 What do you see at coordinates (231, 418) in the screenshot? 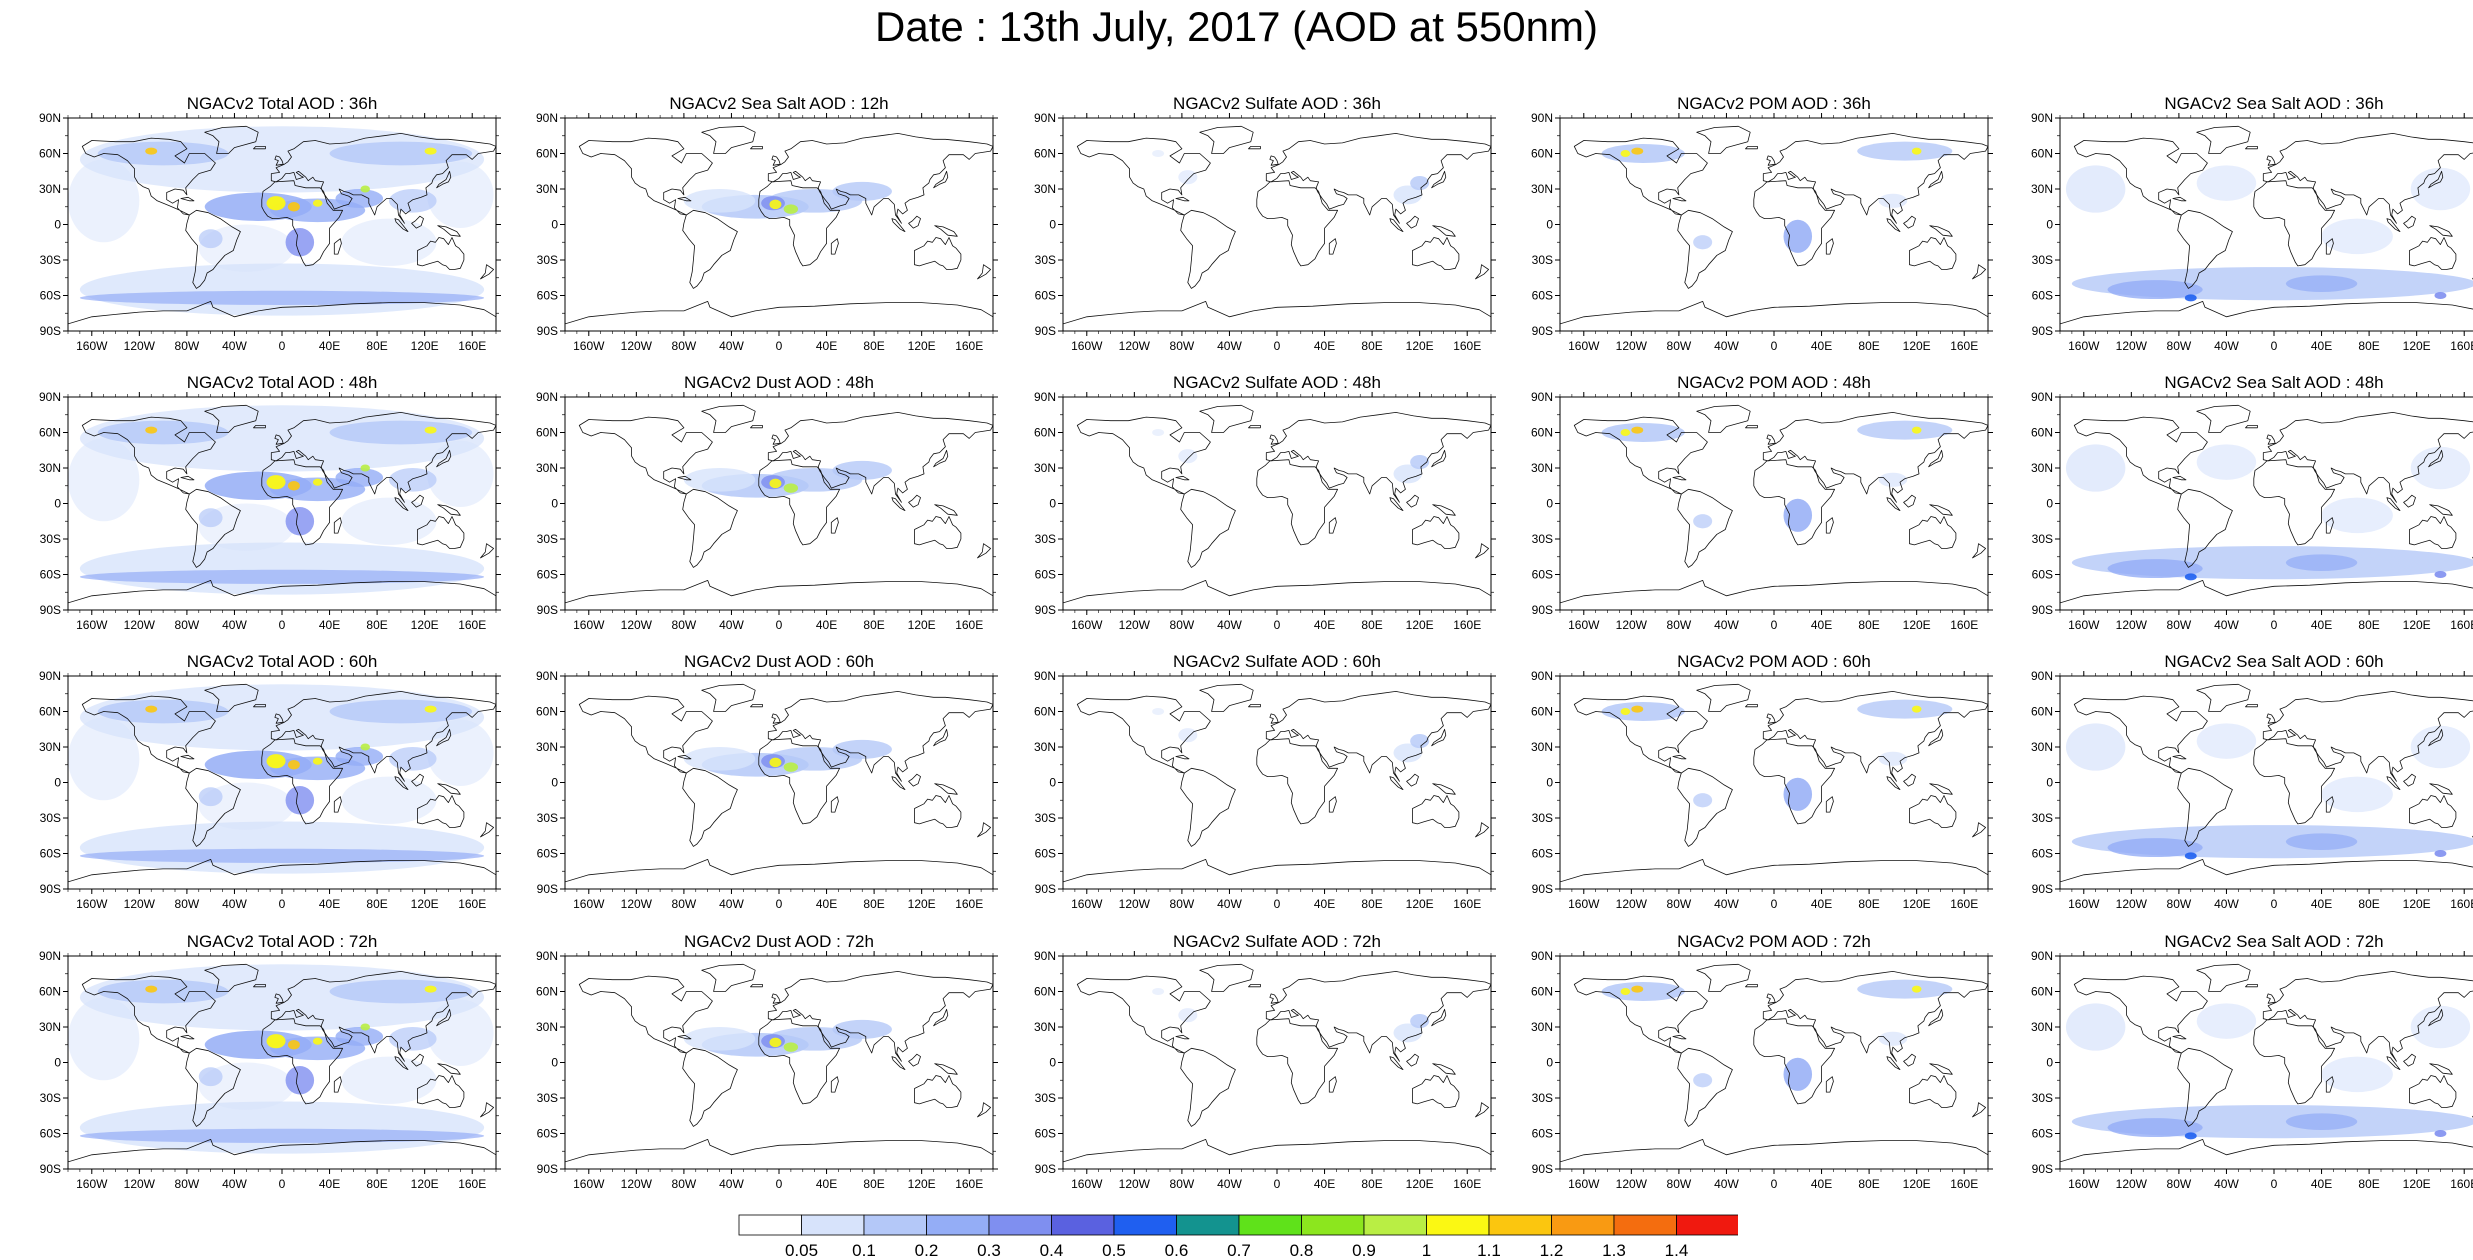
I see `greenland-coastline` at bounding box center [231, 418].